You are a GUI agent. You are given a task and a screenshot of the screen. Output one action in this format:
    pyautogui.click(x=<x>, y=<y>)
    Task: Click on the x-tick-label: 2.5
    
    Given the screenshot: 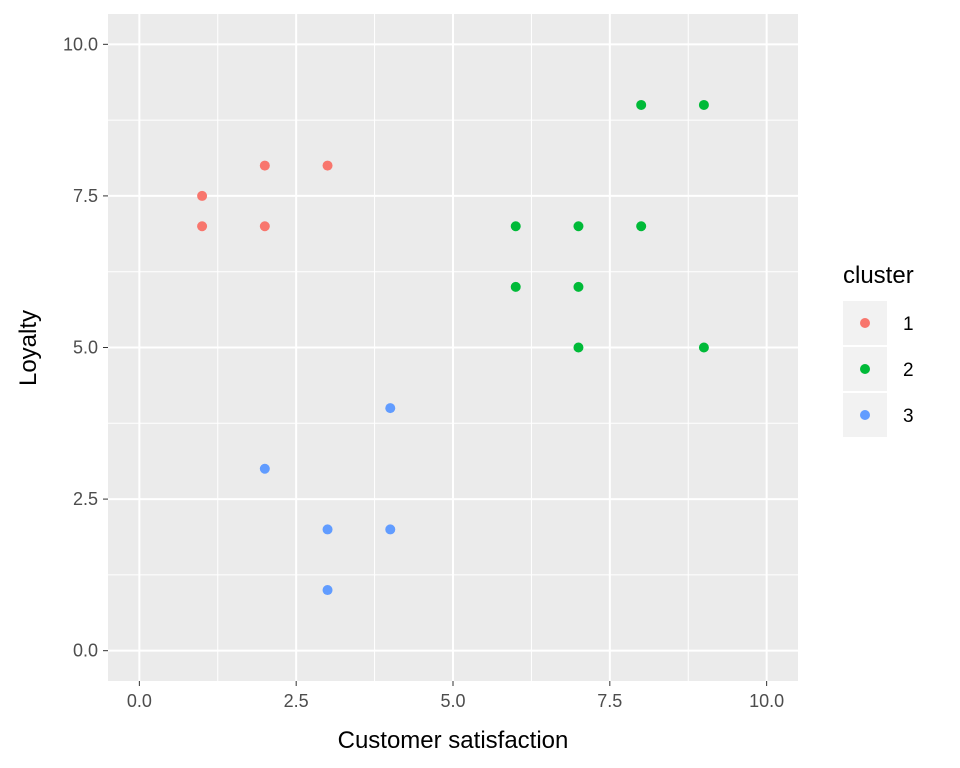 What is the action you would take?
    pyautogui.click(x=296, y=701)
    